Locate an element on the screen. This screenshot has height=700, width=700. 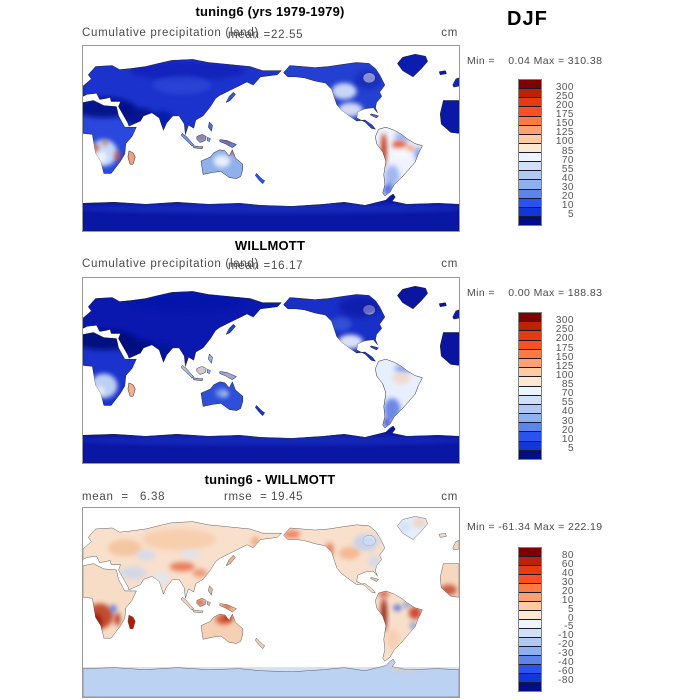
map-canvas-obs is located at coordinates (271, 370).